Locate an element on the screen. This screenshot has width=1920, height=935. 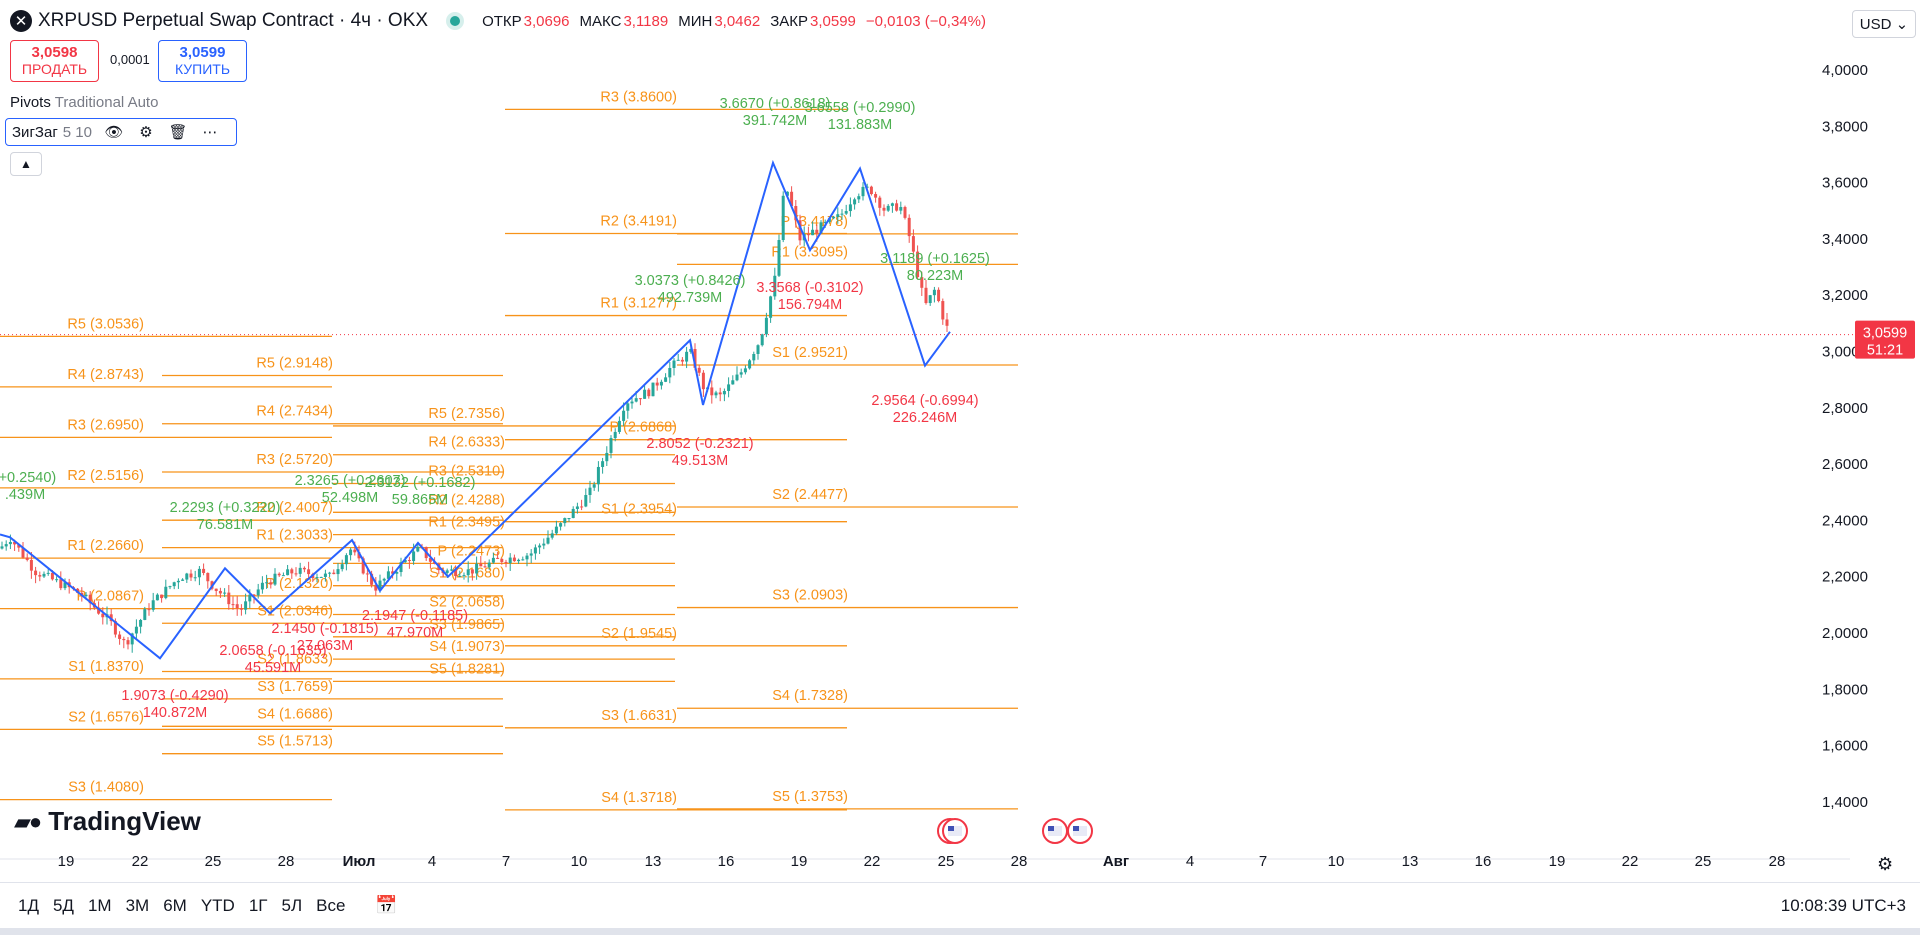
pivot-level-label: R4 (2.7434) is located at coordinates (294, 412).